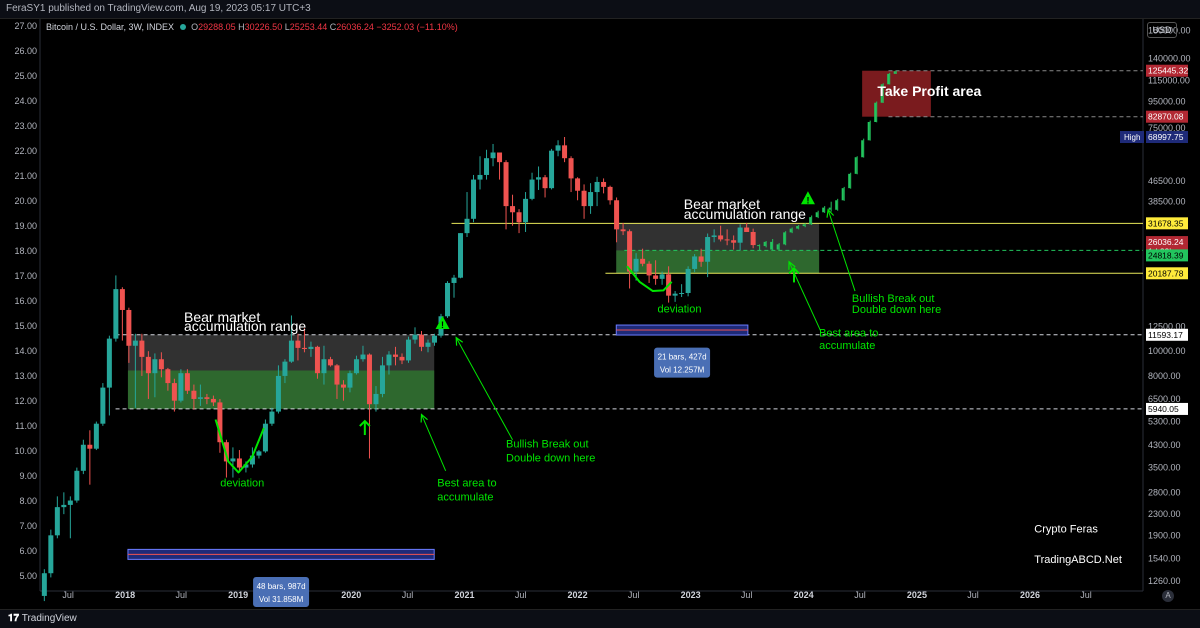 Image resolution: width=1200 pixels, height=628 pixels. Describe the element at coordinates (417, 27) in the screenshot. I see `change-value: −3252.03 (−11.10%)` at that location.